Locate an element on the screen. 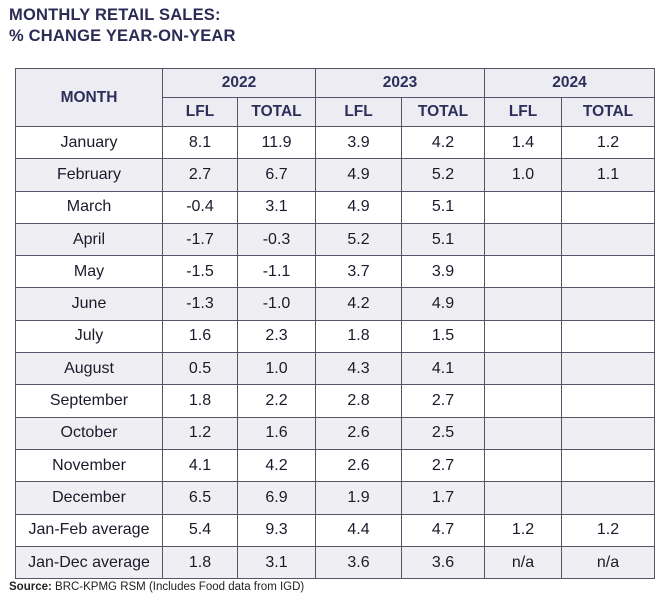 This screenshot has height=600, width=667. value-cell: 4.1 is located at coordinates (443, 369).